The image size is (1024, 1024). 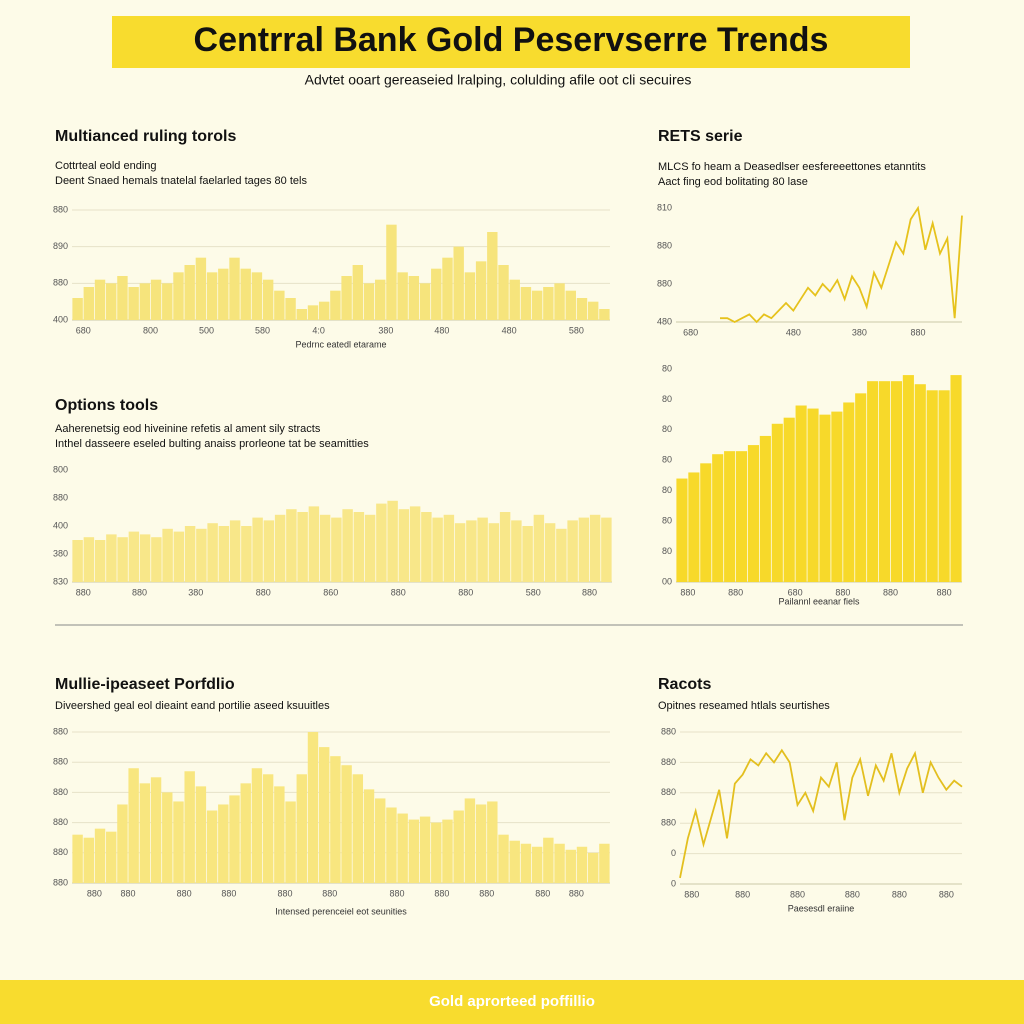 I want to click on line, so click(x=841, y=264).